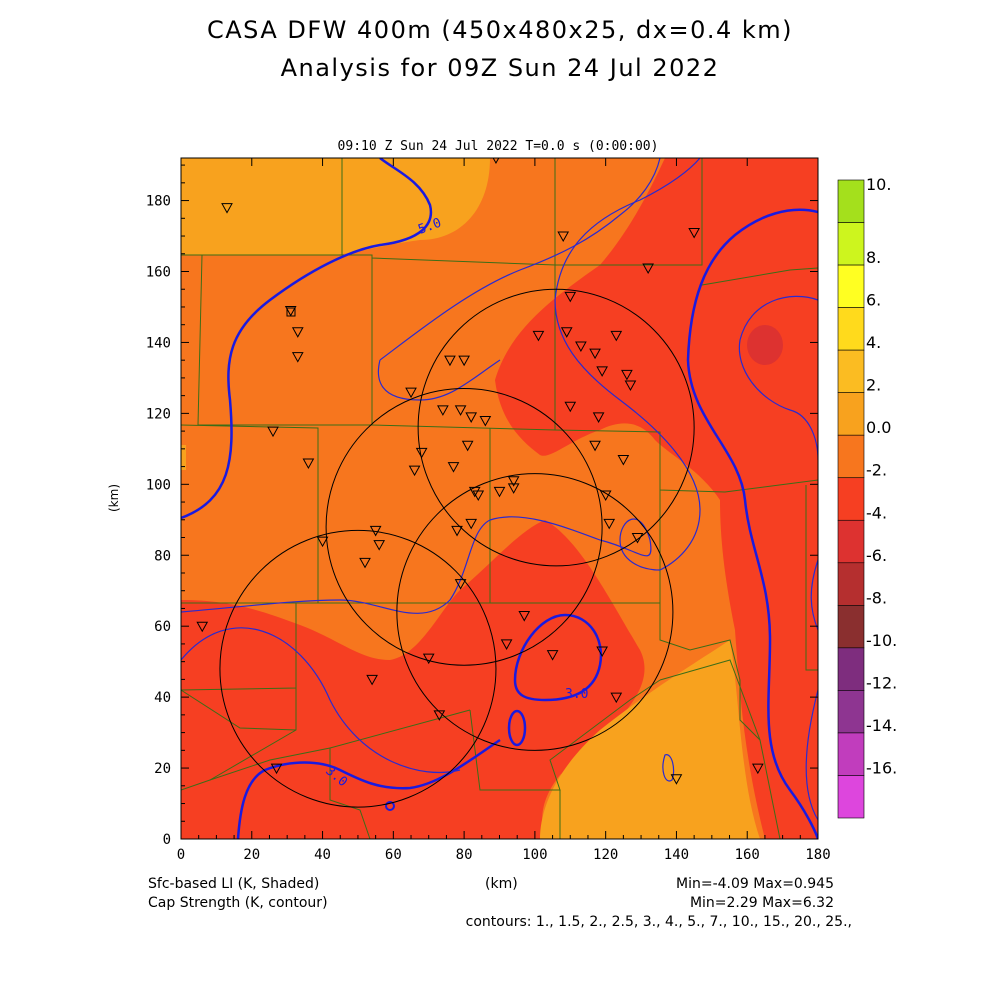 The image size is (1000, 1000). Describe the element at coordinates (464, 855) in the screenshot. I see `x-tick-label: 80` at that location.